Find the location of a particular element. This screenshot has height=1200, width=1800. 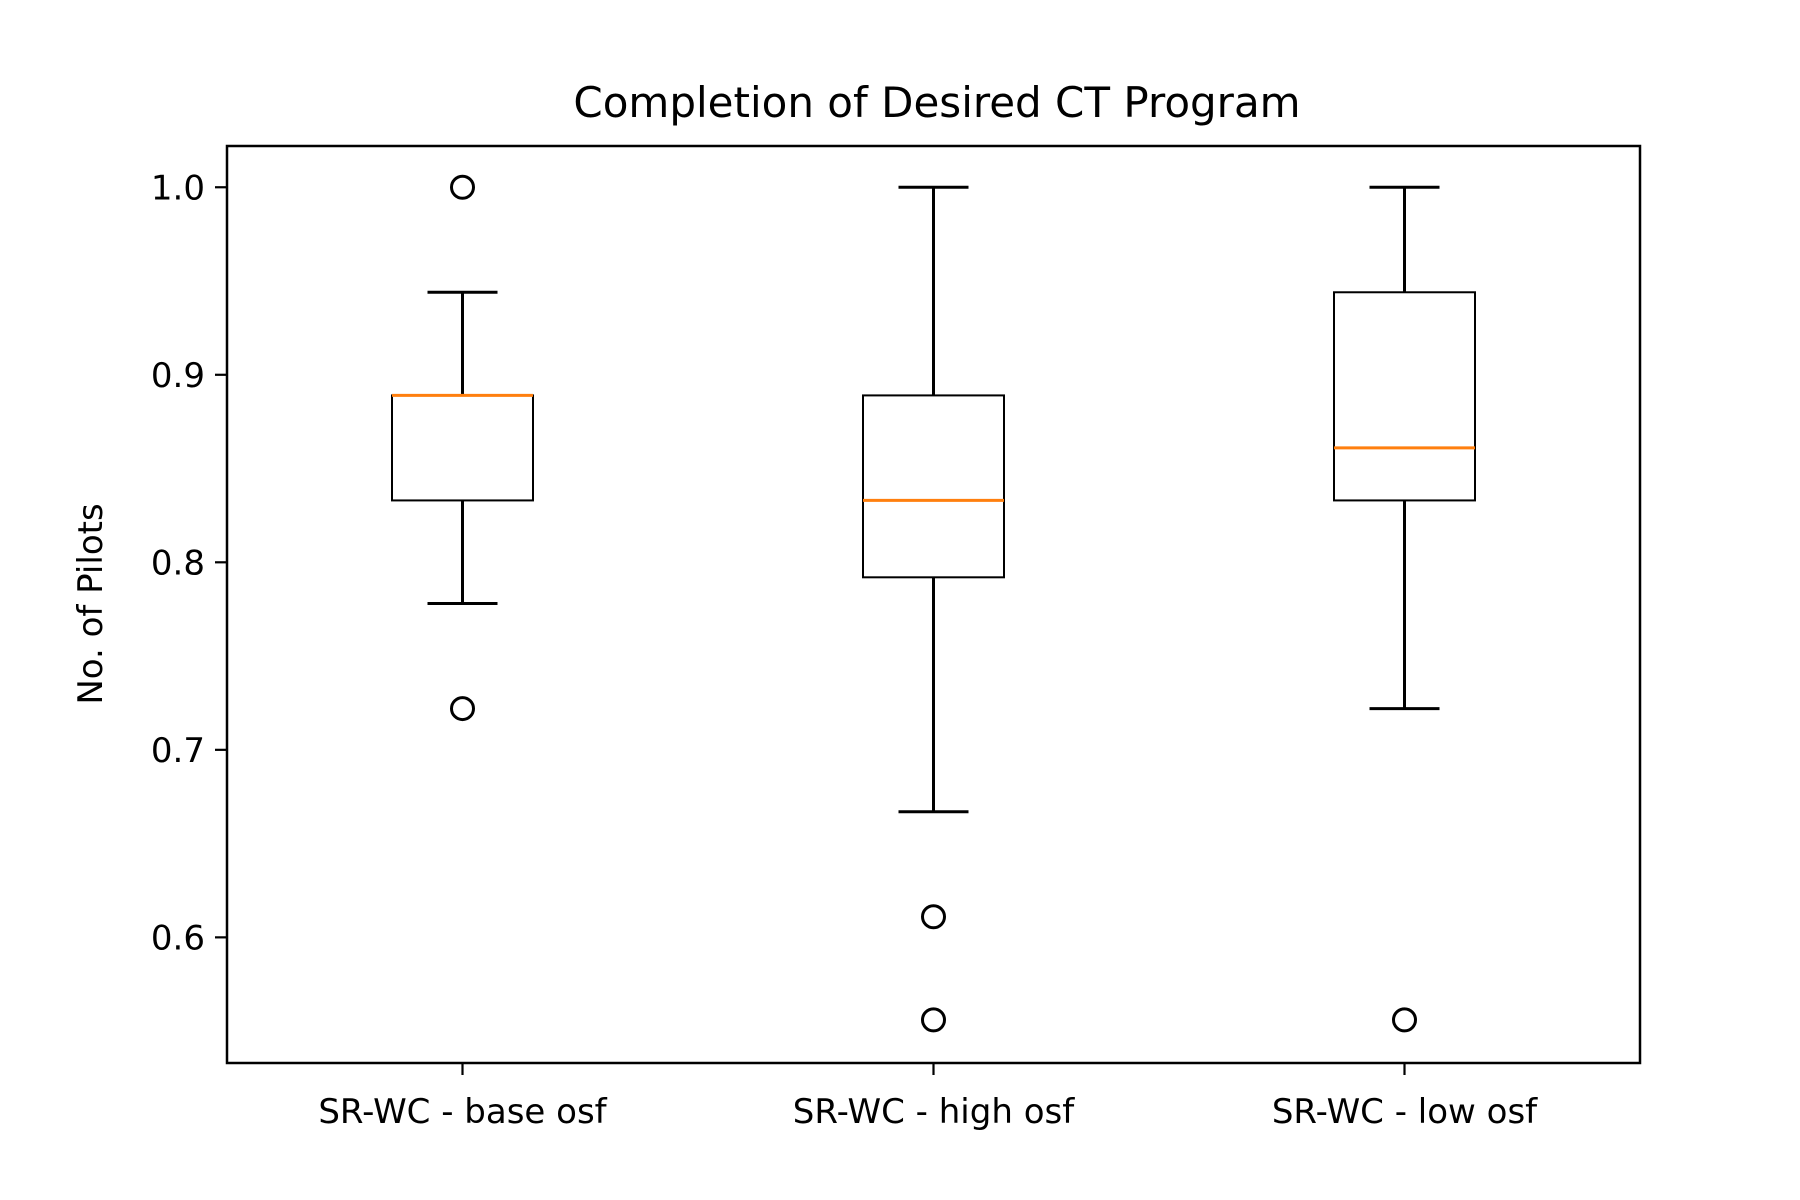

chart-title: Completion of Desired CT Program is located at coordinates (936, 102).